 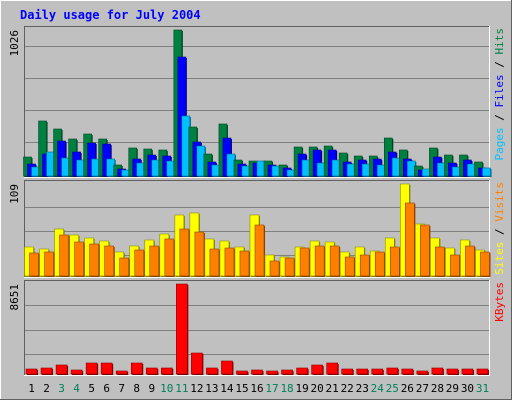 What do you see at coordinates (271, 388) in the screenshot?
I see `x-tick-label-day-17: 17` at bounding box center [271, 388].